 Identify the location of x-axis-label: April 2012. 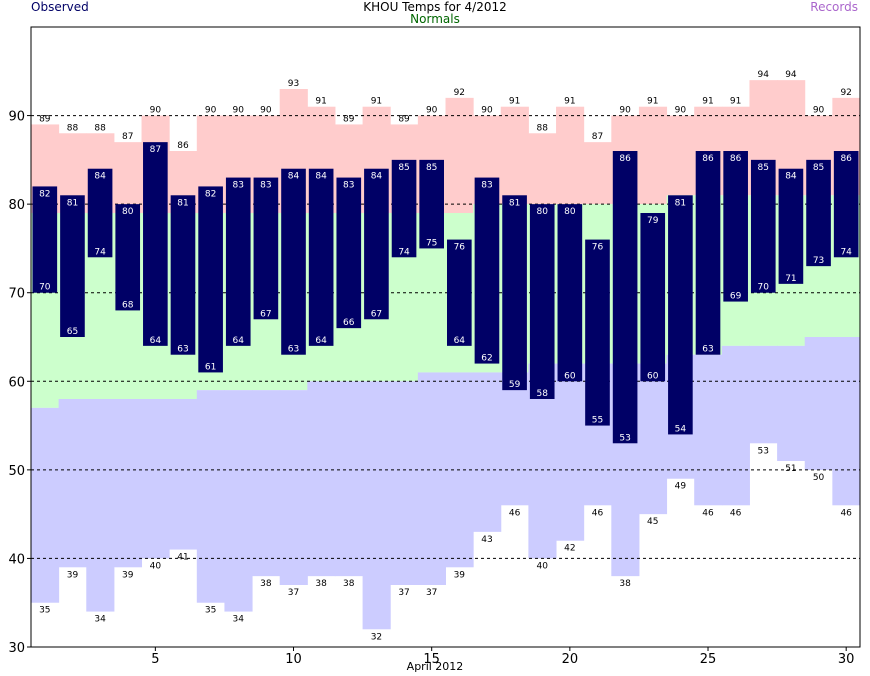
(435, 666).